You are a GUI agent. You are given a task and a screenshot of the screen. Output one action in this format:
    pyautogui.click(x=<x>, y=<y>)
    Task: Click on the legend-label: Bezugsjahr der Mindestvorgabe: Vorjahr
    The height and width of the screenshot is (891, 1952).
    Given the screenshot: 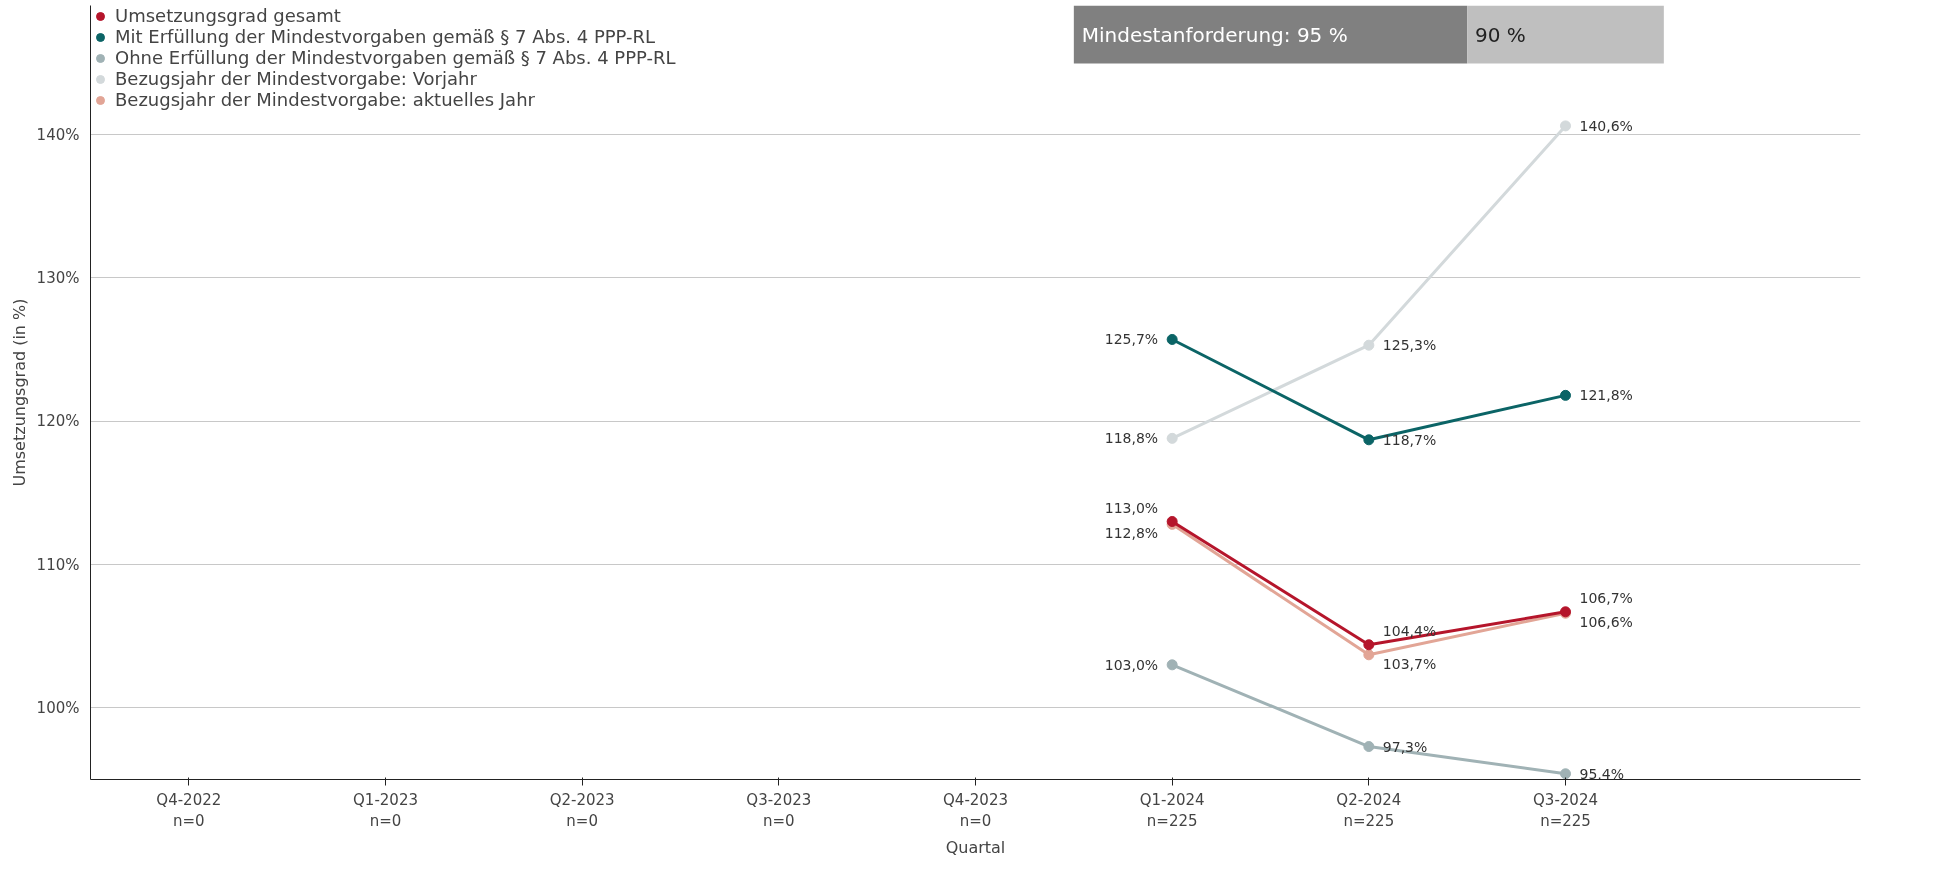 What is the action you would take?
    pyautogui.click(x=296, y=78)
    